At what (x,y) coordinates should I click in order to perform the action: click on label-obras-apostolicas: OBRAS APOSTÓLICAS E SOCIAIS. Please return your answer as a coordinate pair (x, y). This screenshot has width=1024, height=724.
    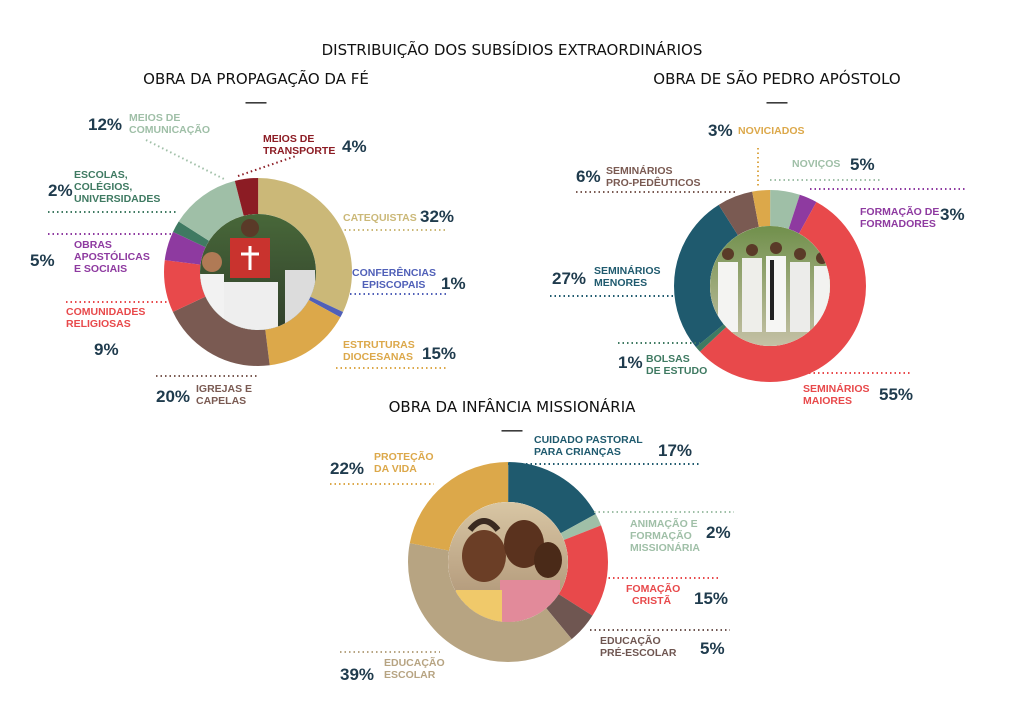
    Looking at the image, I should click on (112, 257).